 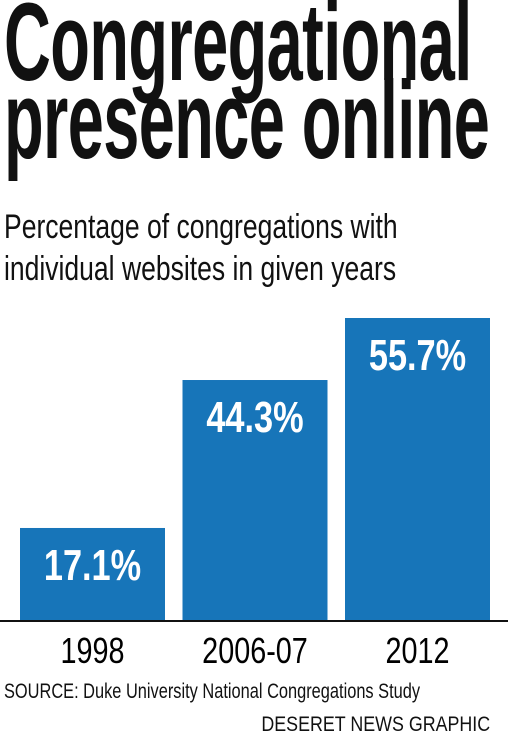 I want to click on value-label: 55.7%, so click(x=417, y=355).